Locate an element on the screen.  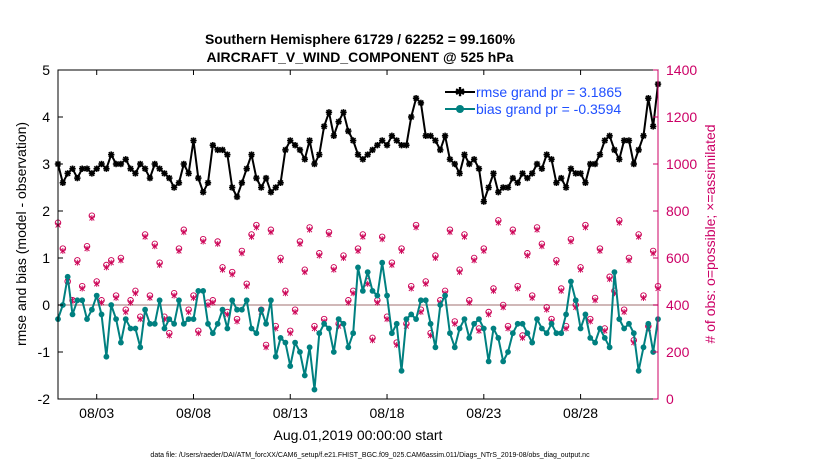
y-right-tick-label: 1400 is located at coordinates (681, 70).